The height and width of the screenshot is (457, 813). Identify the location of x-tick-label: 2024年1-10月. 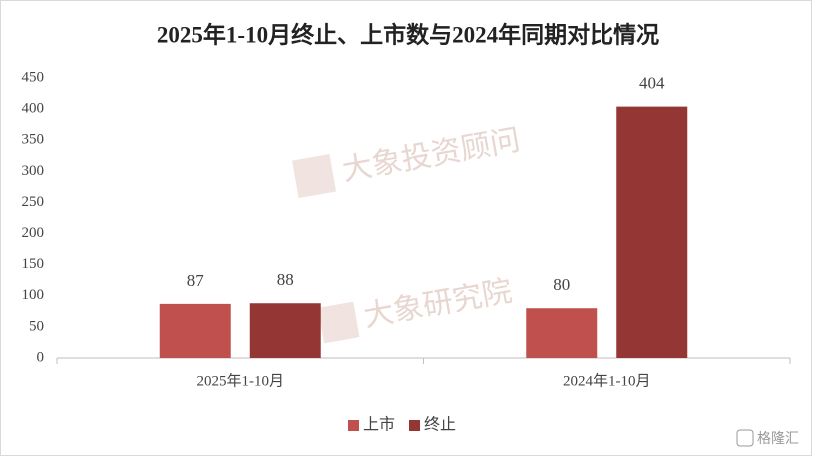
(607, 380).